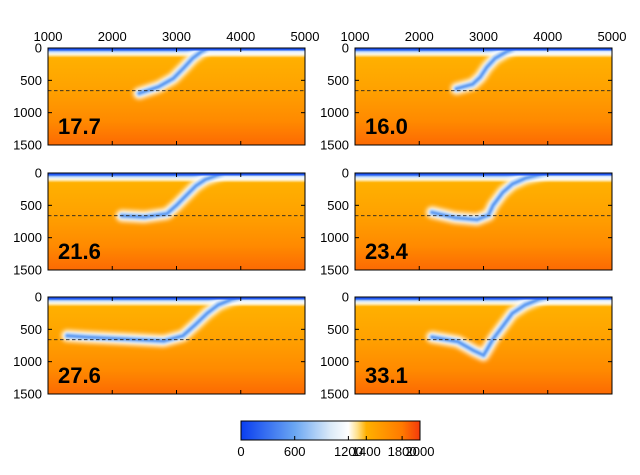  I want to click on panel-3: 0 500 1000 1500 21.6, so click(159, 222).